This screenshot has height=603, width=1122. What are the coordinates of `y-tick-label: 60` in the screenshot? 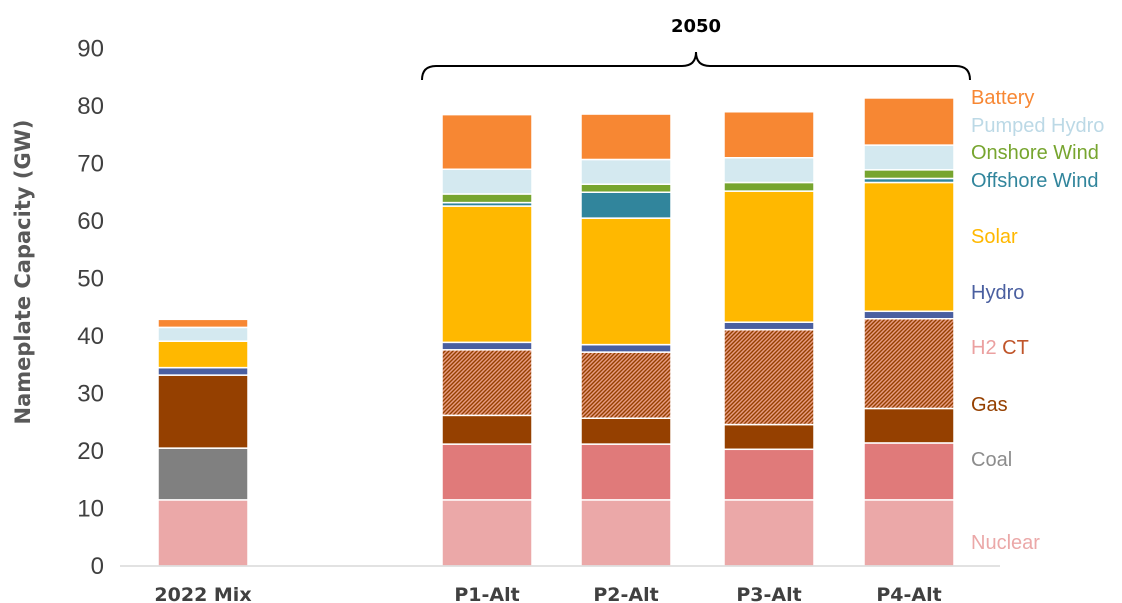 It's located at (90, 221).